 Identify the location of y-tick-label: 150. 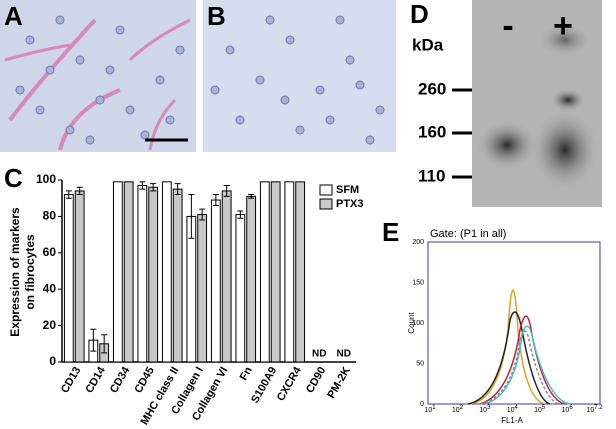
(418, 282).